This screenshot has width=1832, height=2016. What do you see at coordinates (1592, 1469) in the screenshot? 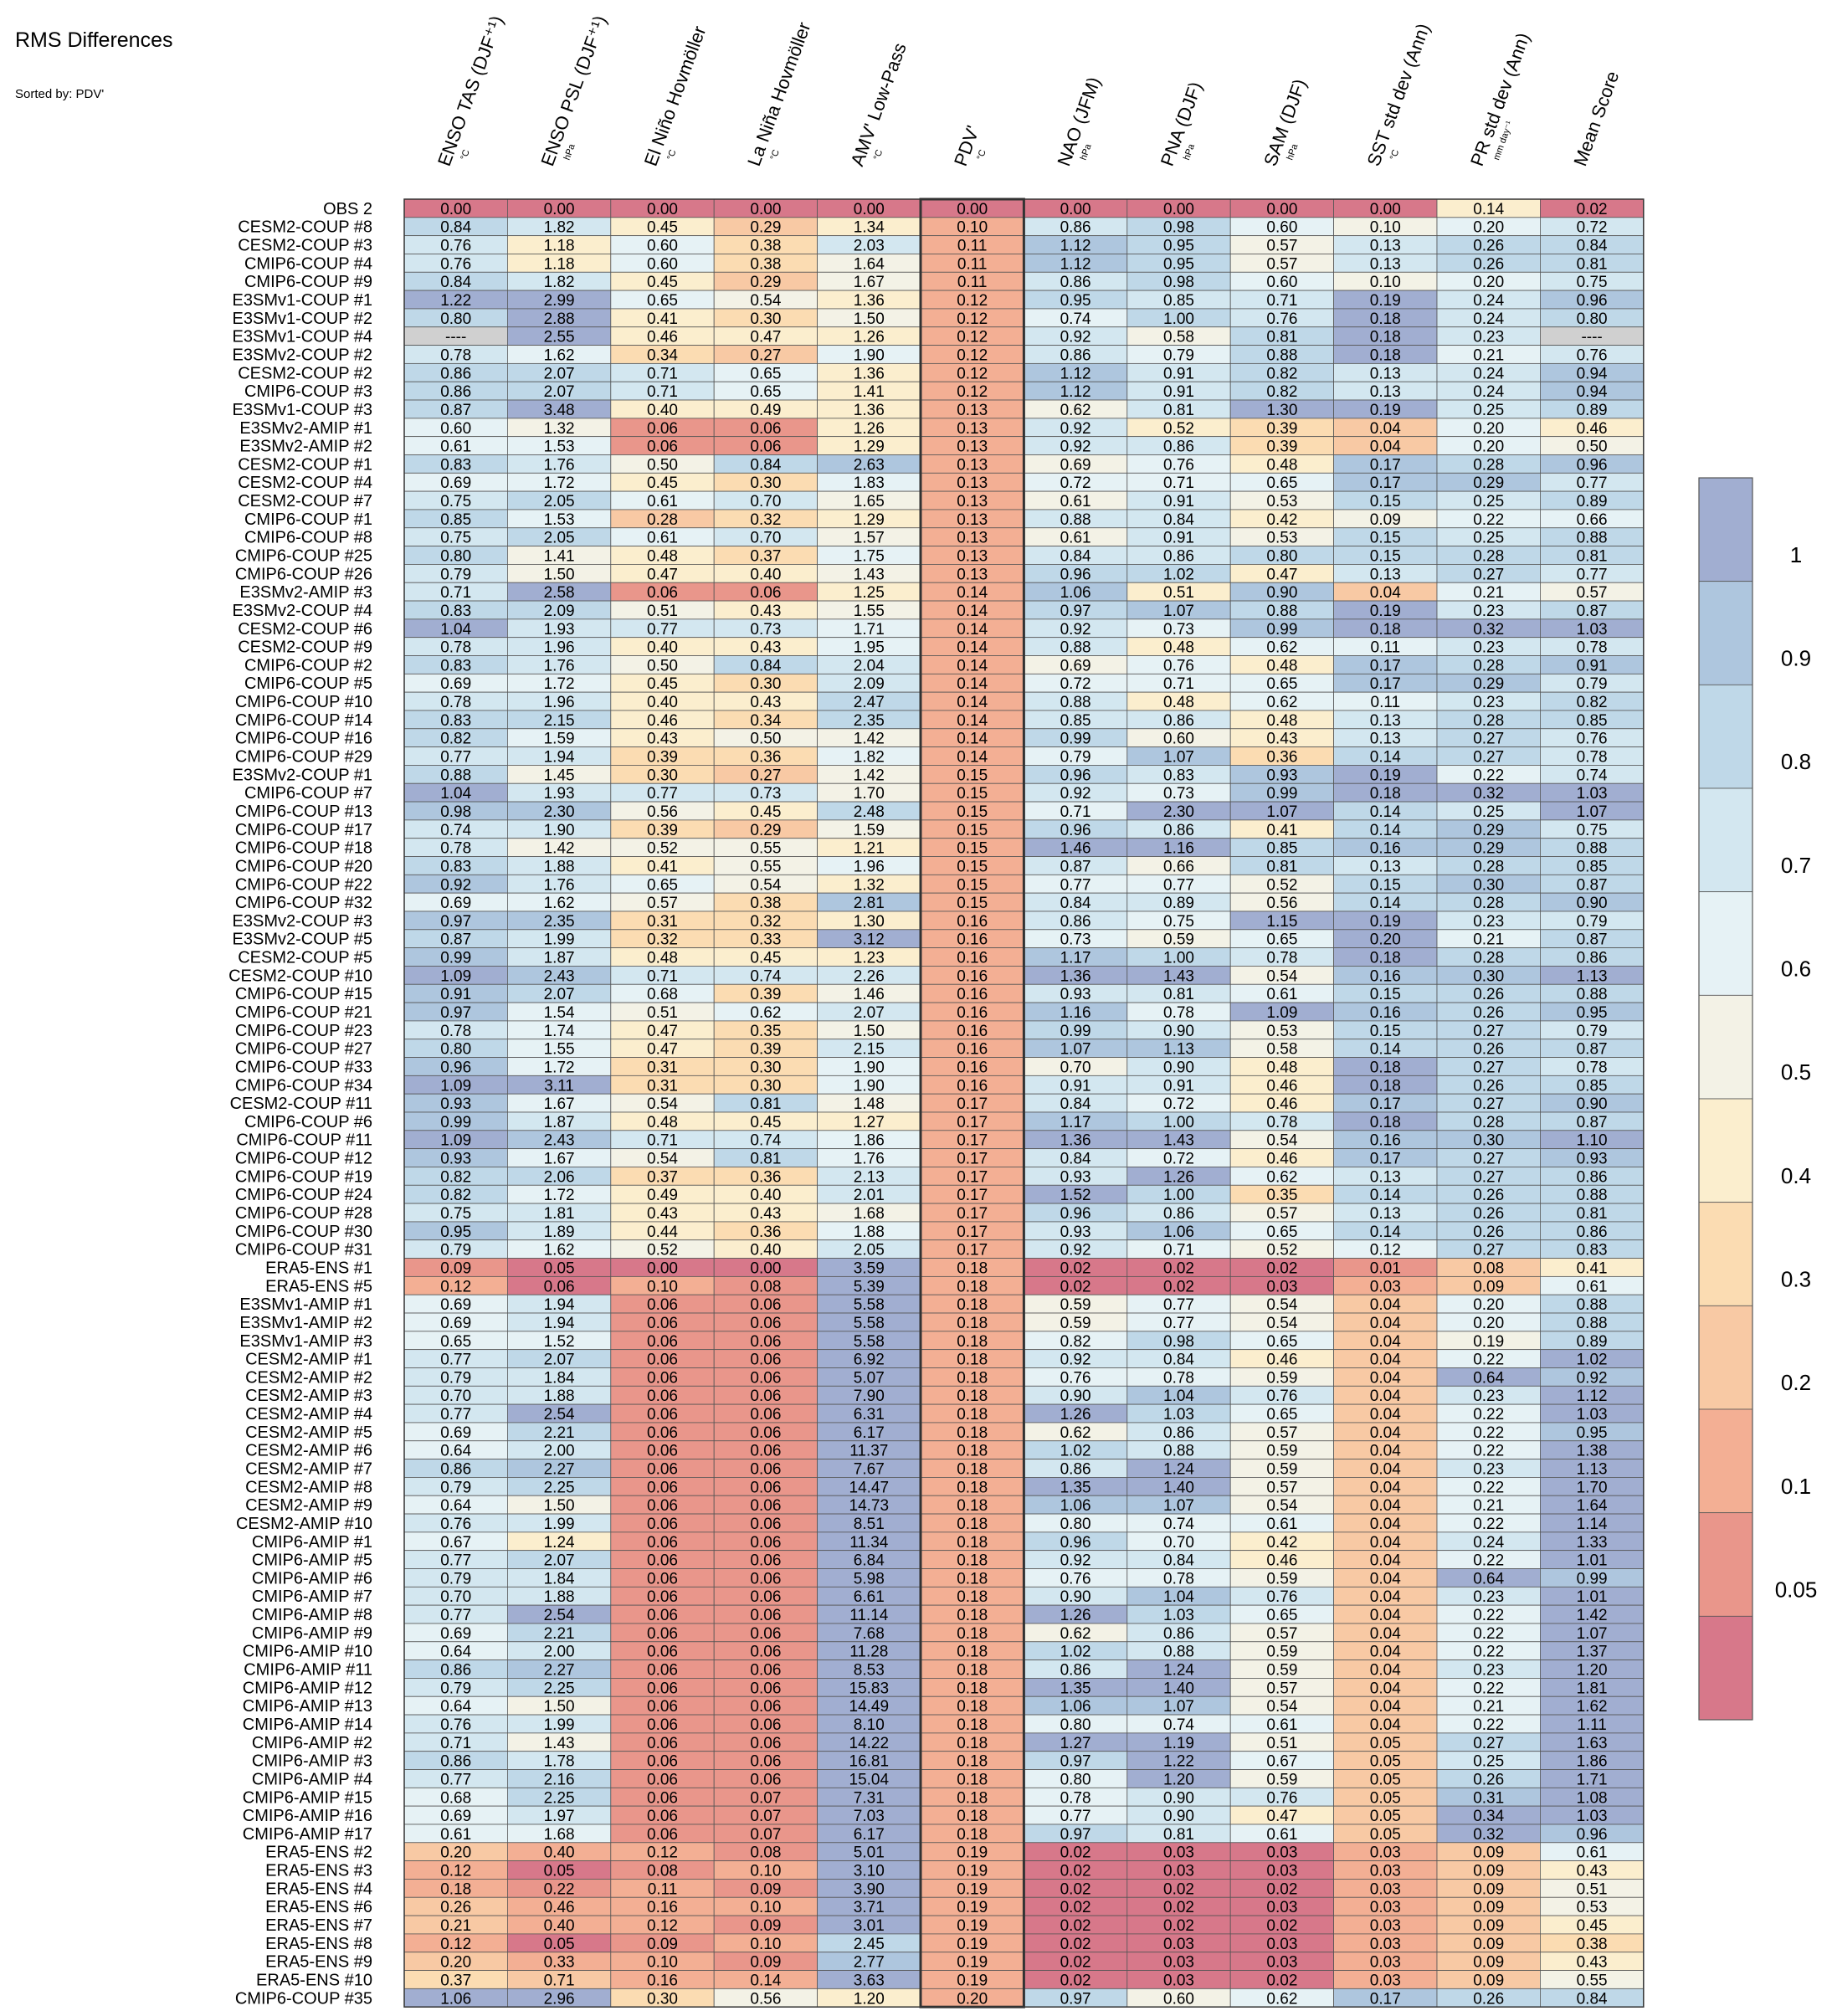
I see `cell-value: 1.13` at bounding box center [1592, 1469].